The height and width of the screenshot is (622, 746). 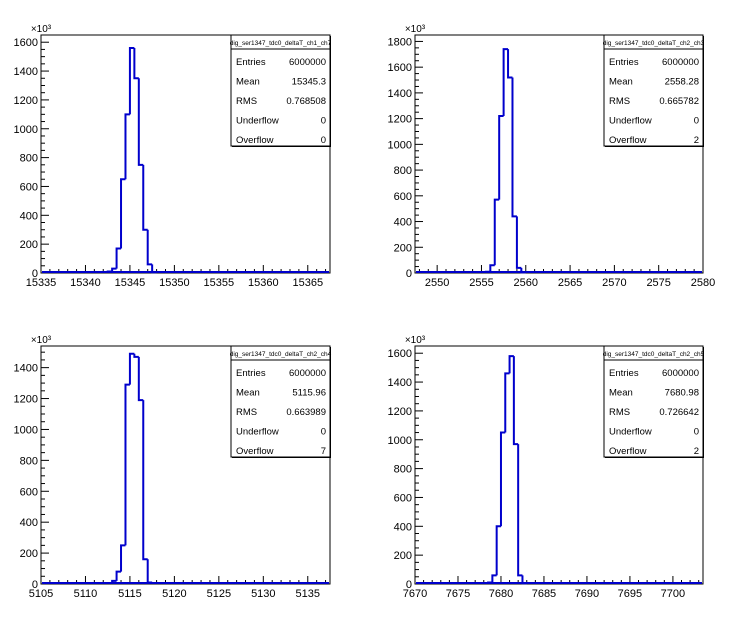 What do you see at coordinates (570, 283) in the screenshot?
I see `x-tick-label: 2565` at bounding box center [570, 283].